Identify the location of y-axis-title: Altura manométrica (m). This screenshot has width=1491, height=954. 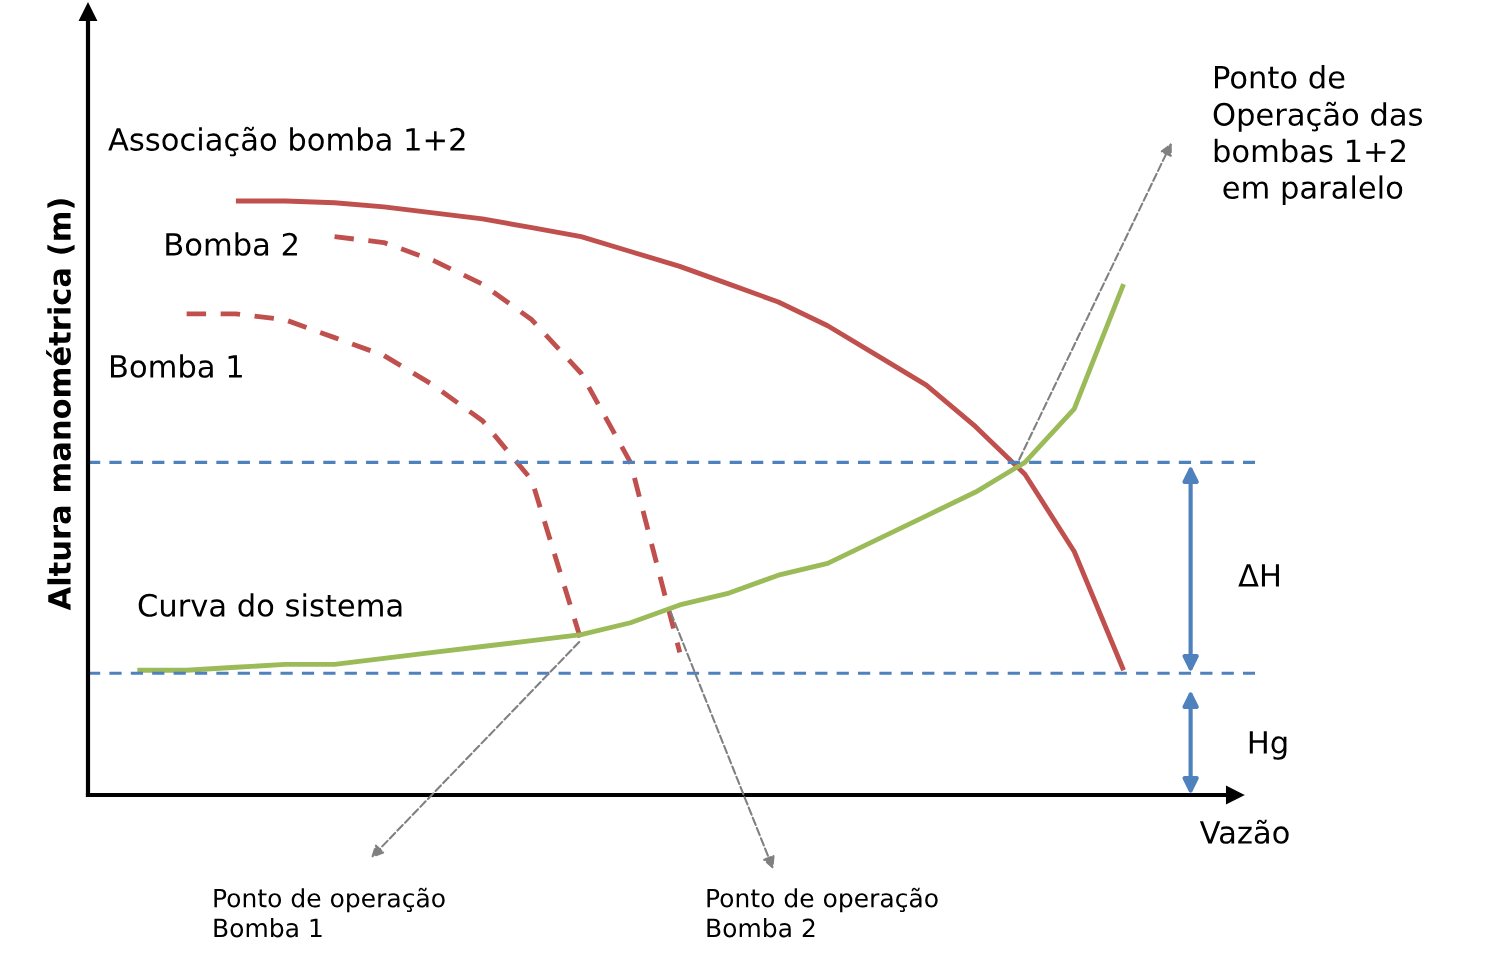
(60, 405).